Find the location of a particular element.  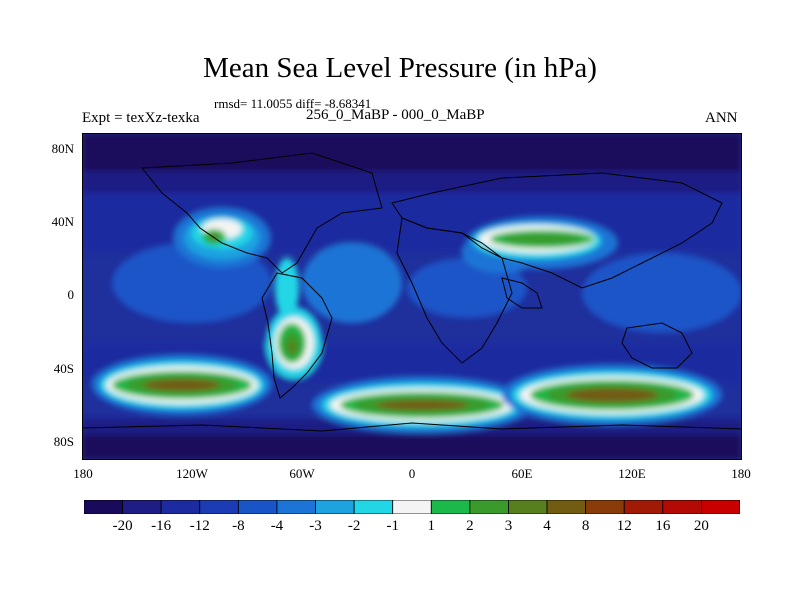

lat-tick-0: 0 is located at coordinates (71, 294).